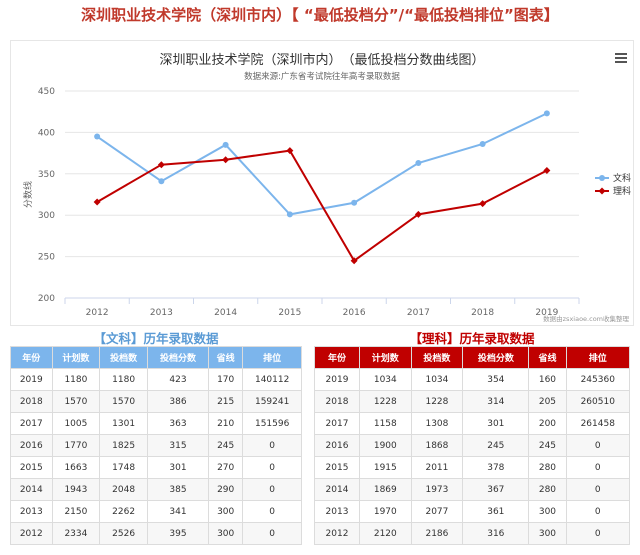 This screenshot has height=555, width=640. What do you see at coordinates (46, 258) in the screenshot?
I see `y-tick-label: 250` at bounding box center [46, 258].